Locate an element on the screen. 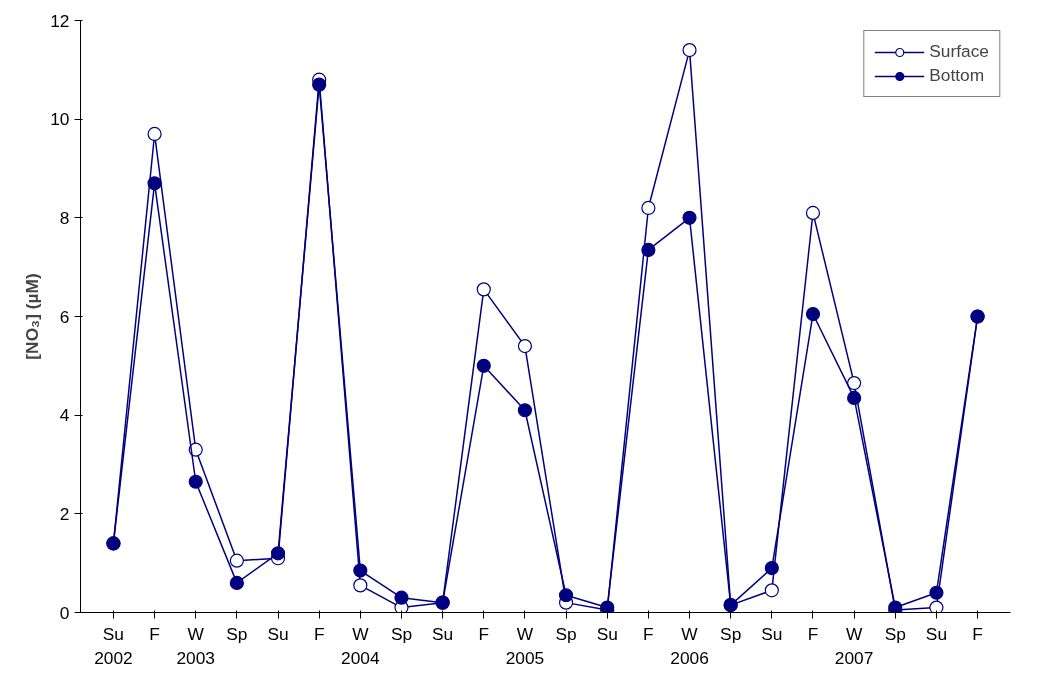 The image size is (1039, 679). x-tick-label: W 2003 is located at coordinates (196, 645).